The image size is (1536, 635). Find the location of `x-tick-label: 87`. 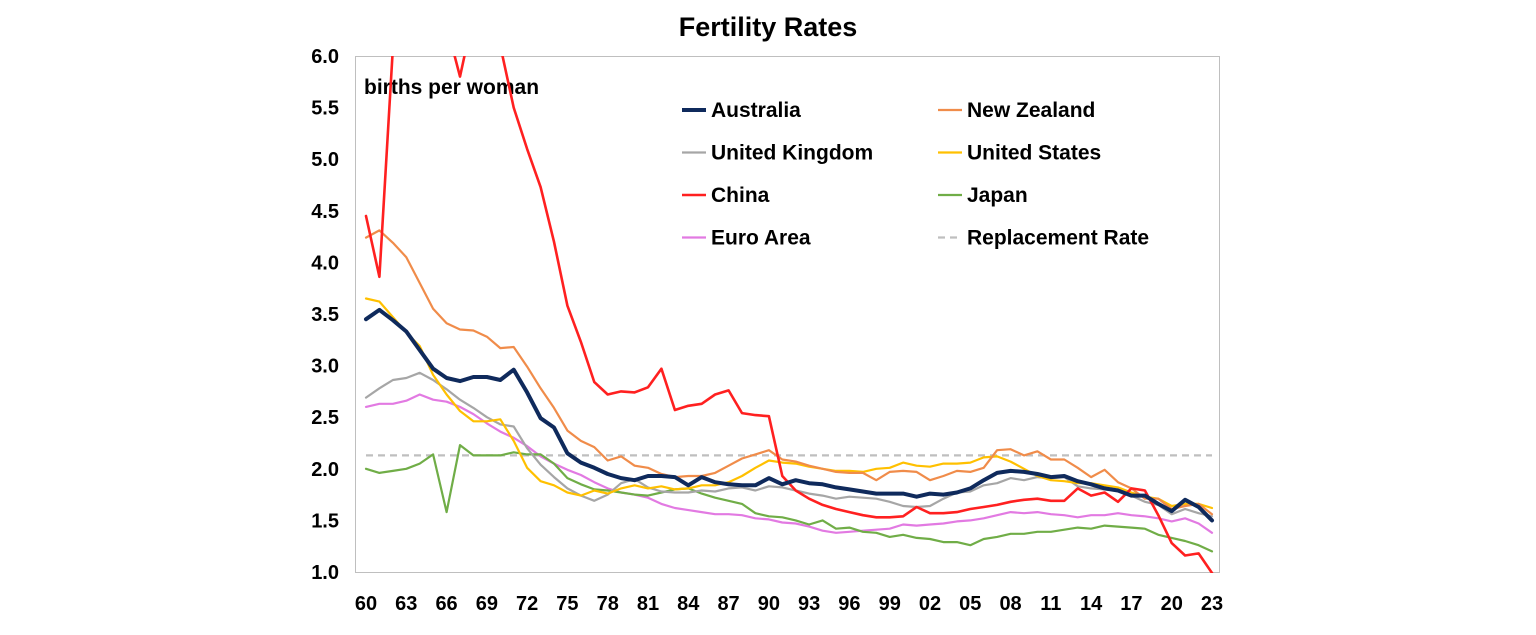

x-tick-label: 87 is located at coordinates (728, 604).